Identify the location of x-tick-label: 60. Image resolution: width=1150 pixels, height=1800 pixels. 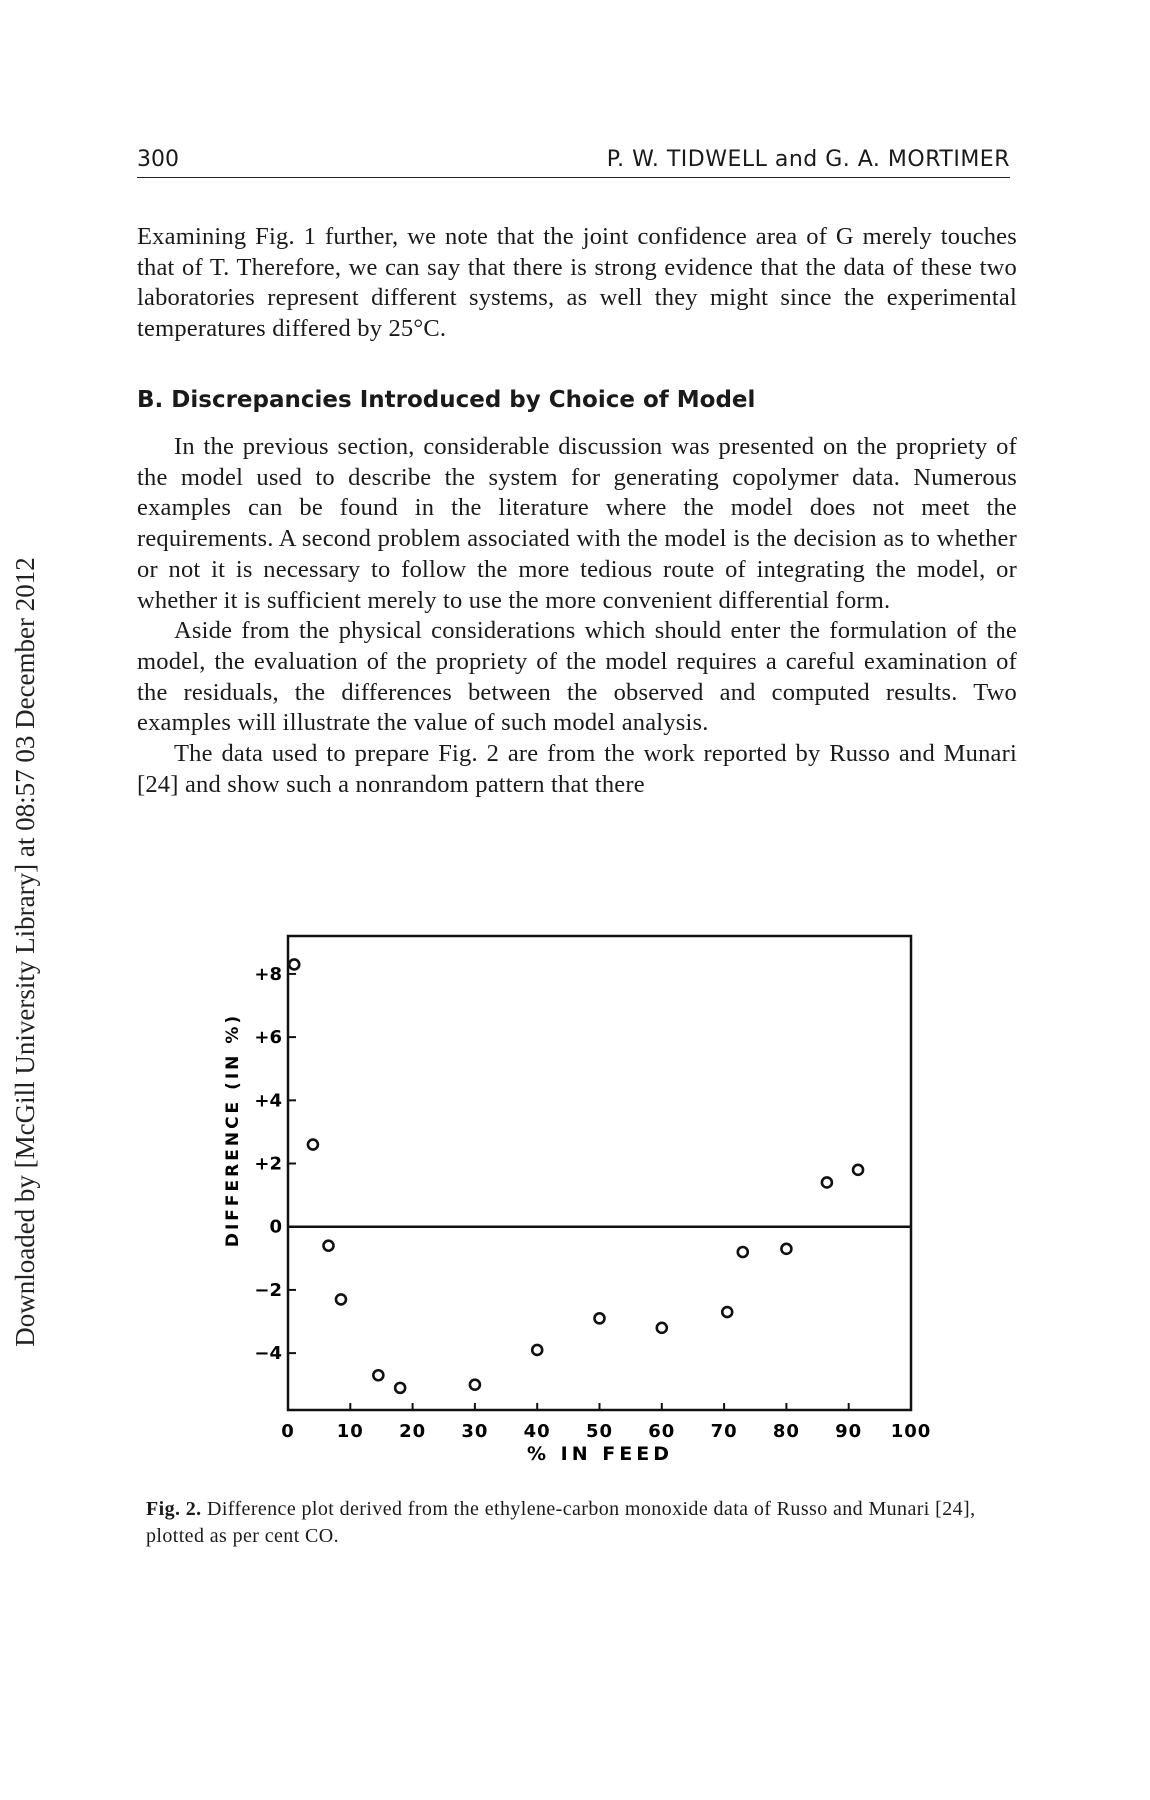
(661, 1431).